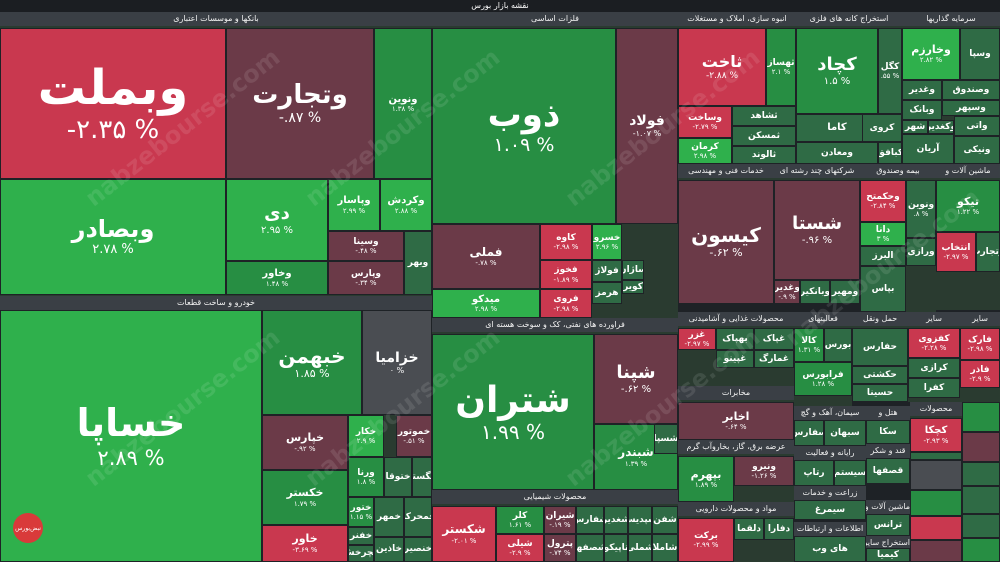 Image resolution: width=1000 pixels, height=562 pixels. Describe the element at coordinates (366, 278) in the screenshot. I see `stock-tile: وپارس -.۳۴ %` at that location.